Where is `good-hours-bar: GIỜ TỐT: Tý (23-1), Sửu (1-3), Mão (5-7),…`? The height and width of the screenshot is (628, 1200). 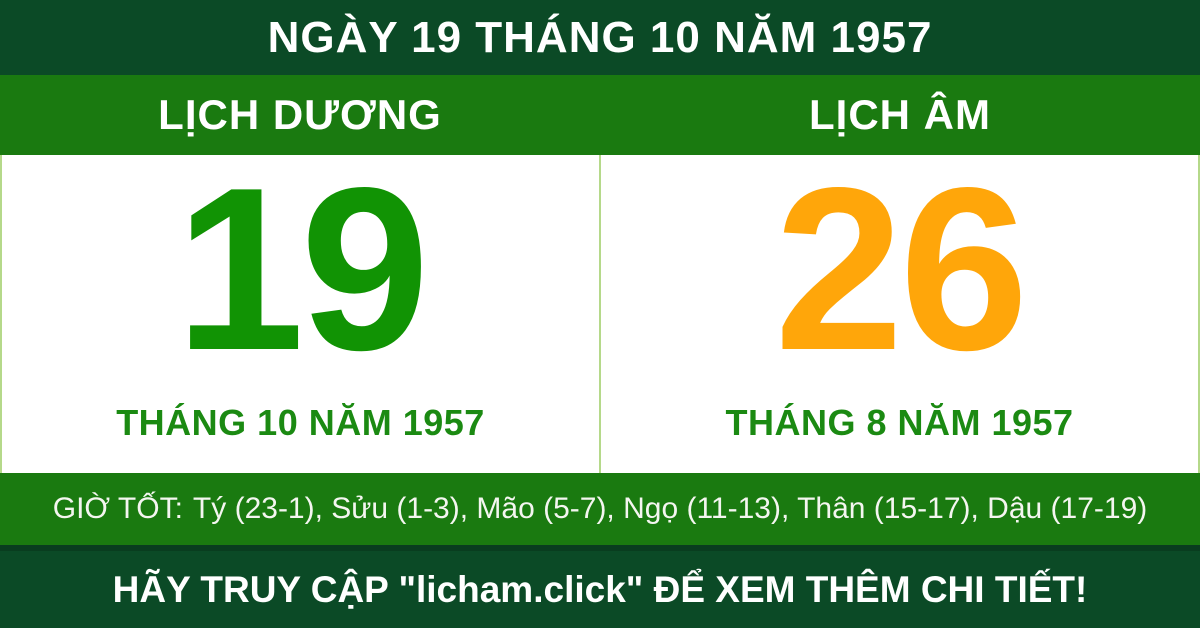
good-hours-bar: GIỜ TỐT: Tý (23-1), Sửu (1-3), Mão (5-7),… is located at coordinates (600, 509).